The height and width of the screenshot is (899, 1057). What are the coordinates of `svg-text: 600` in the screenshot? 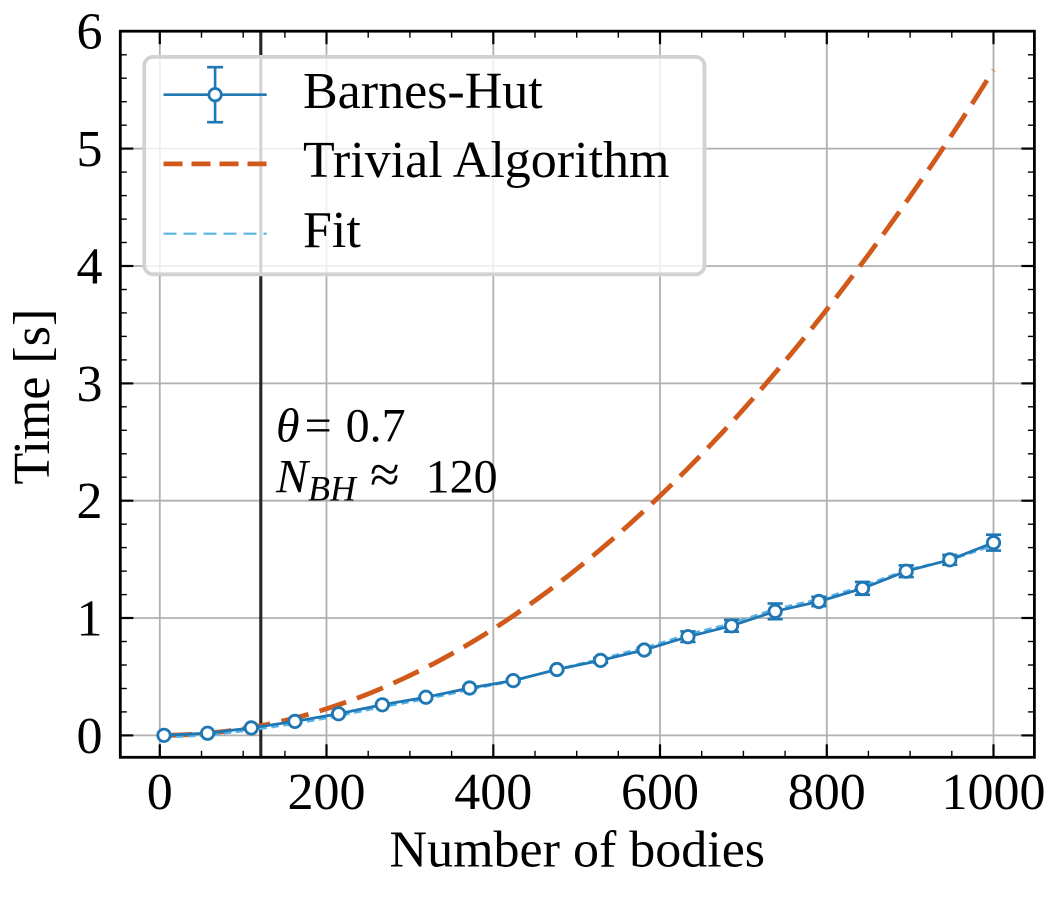 It's located at (660, 792).